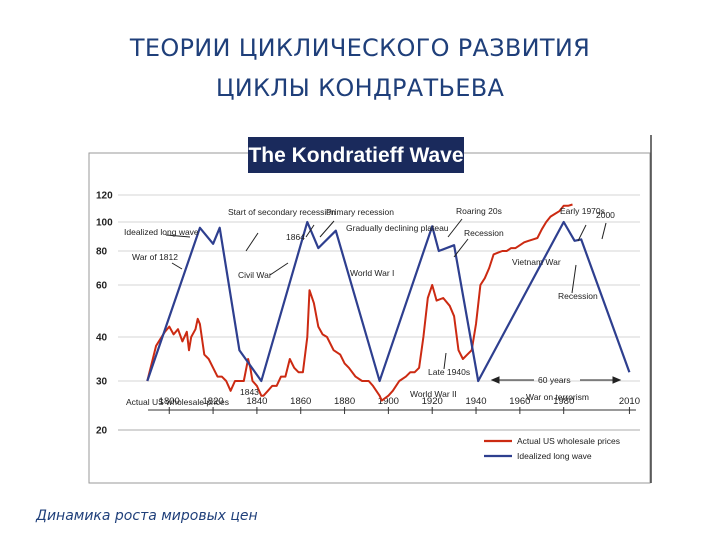 The height and width of the screenshot is (540, 720). Describe the element at coordinates (102, 286) in the screenshot. I see `y-tick-label-60: 60` at that location.